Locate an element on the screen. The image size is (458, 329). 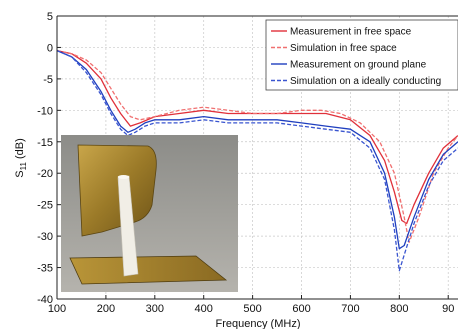
x-tick-label: 600 is located at coordinates (301, 309).